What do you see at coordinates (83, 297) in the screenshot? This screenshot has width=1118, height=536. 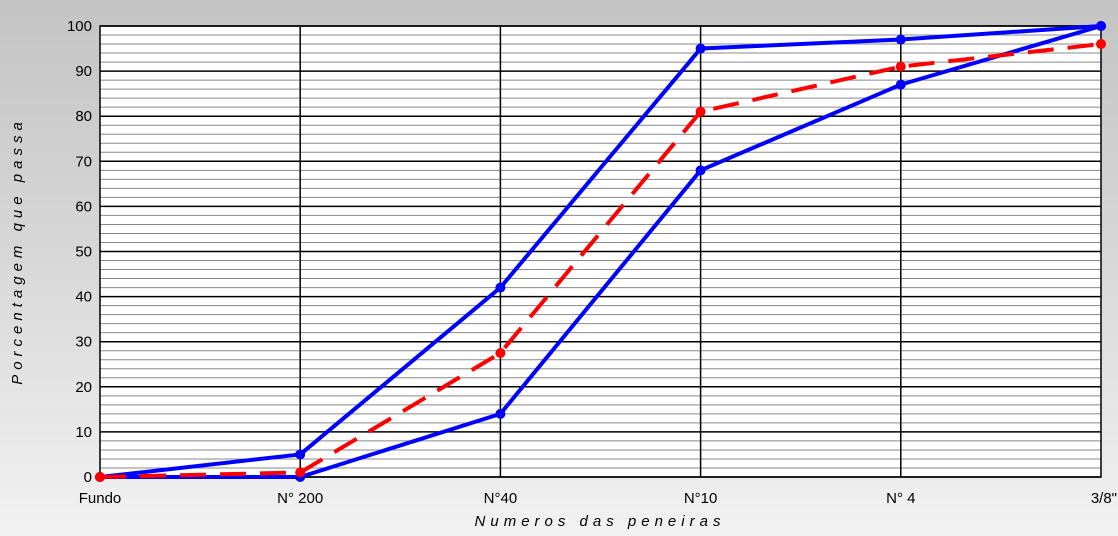 I see `y-tick-label: 40` at bounding box center [83, 297].